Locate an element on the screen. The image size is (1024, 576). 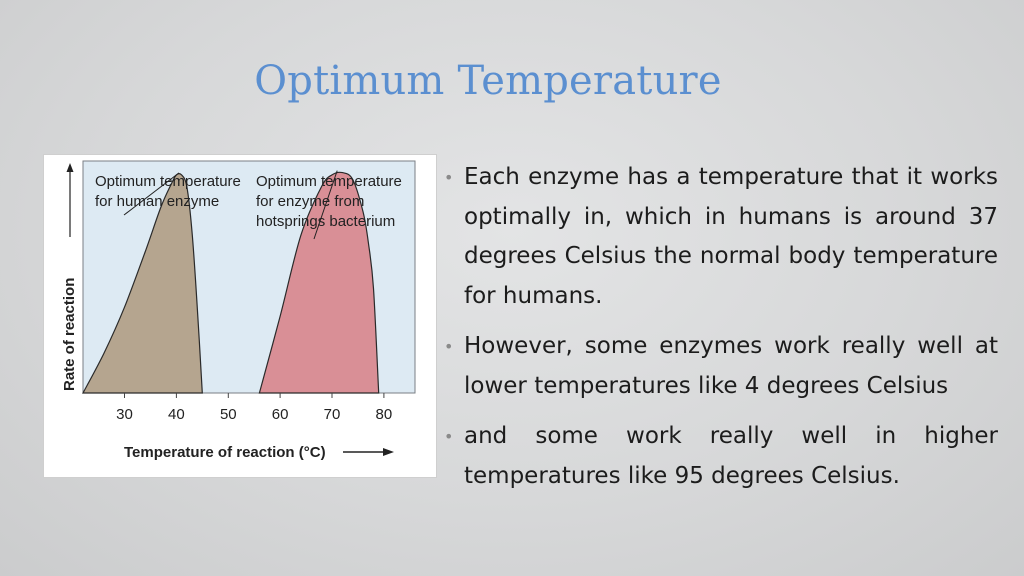
x-tick-label: 70 is located at coordinates (332, 414).